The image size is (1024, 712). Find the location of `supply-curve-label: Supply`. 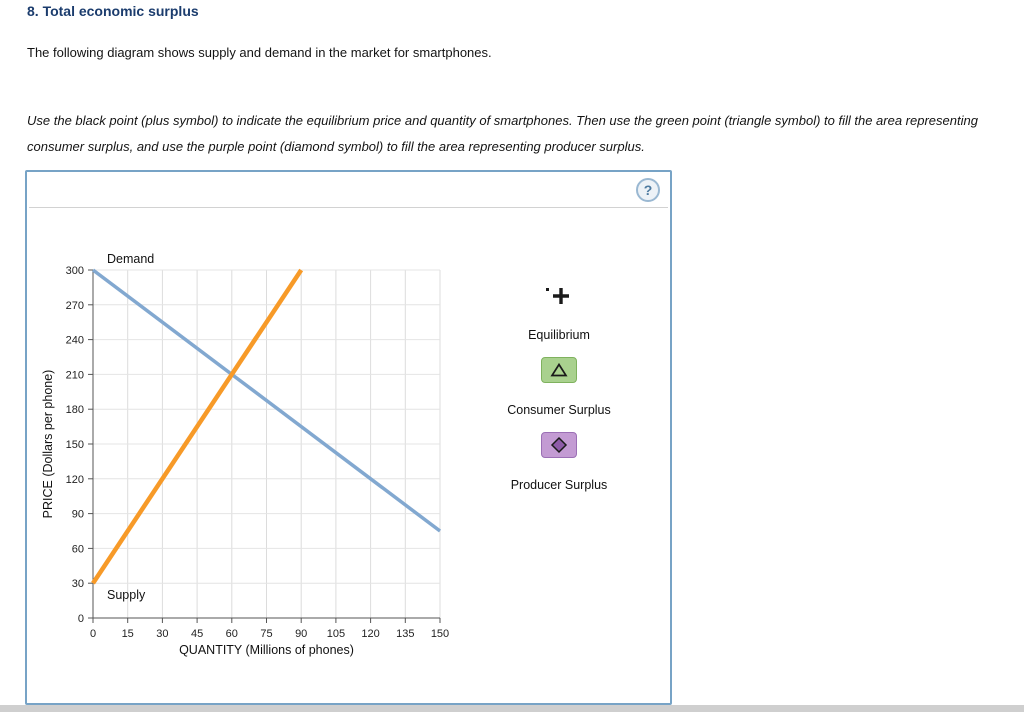

supply-curve-label: Supply is located at coordinates (126, 595).